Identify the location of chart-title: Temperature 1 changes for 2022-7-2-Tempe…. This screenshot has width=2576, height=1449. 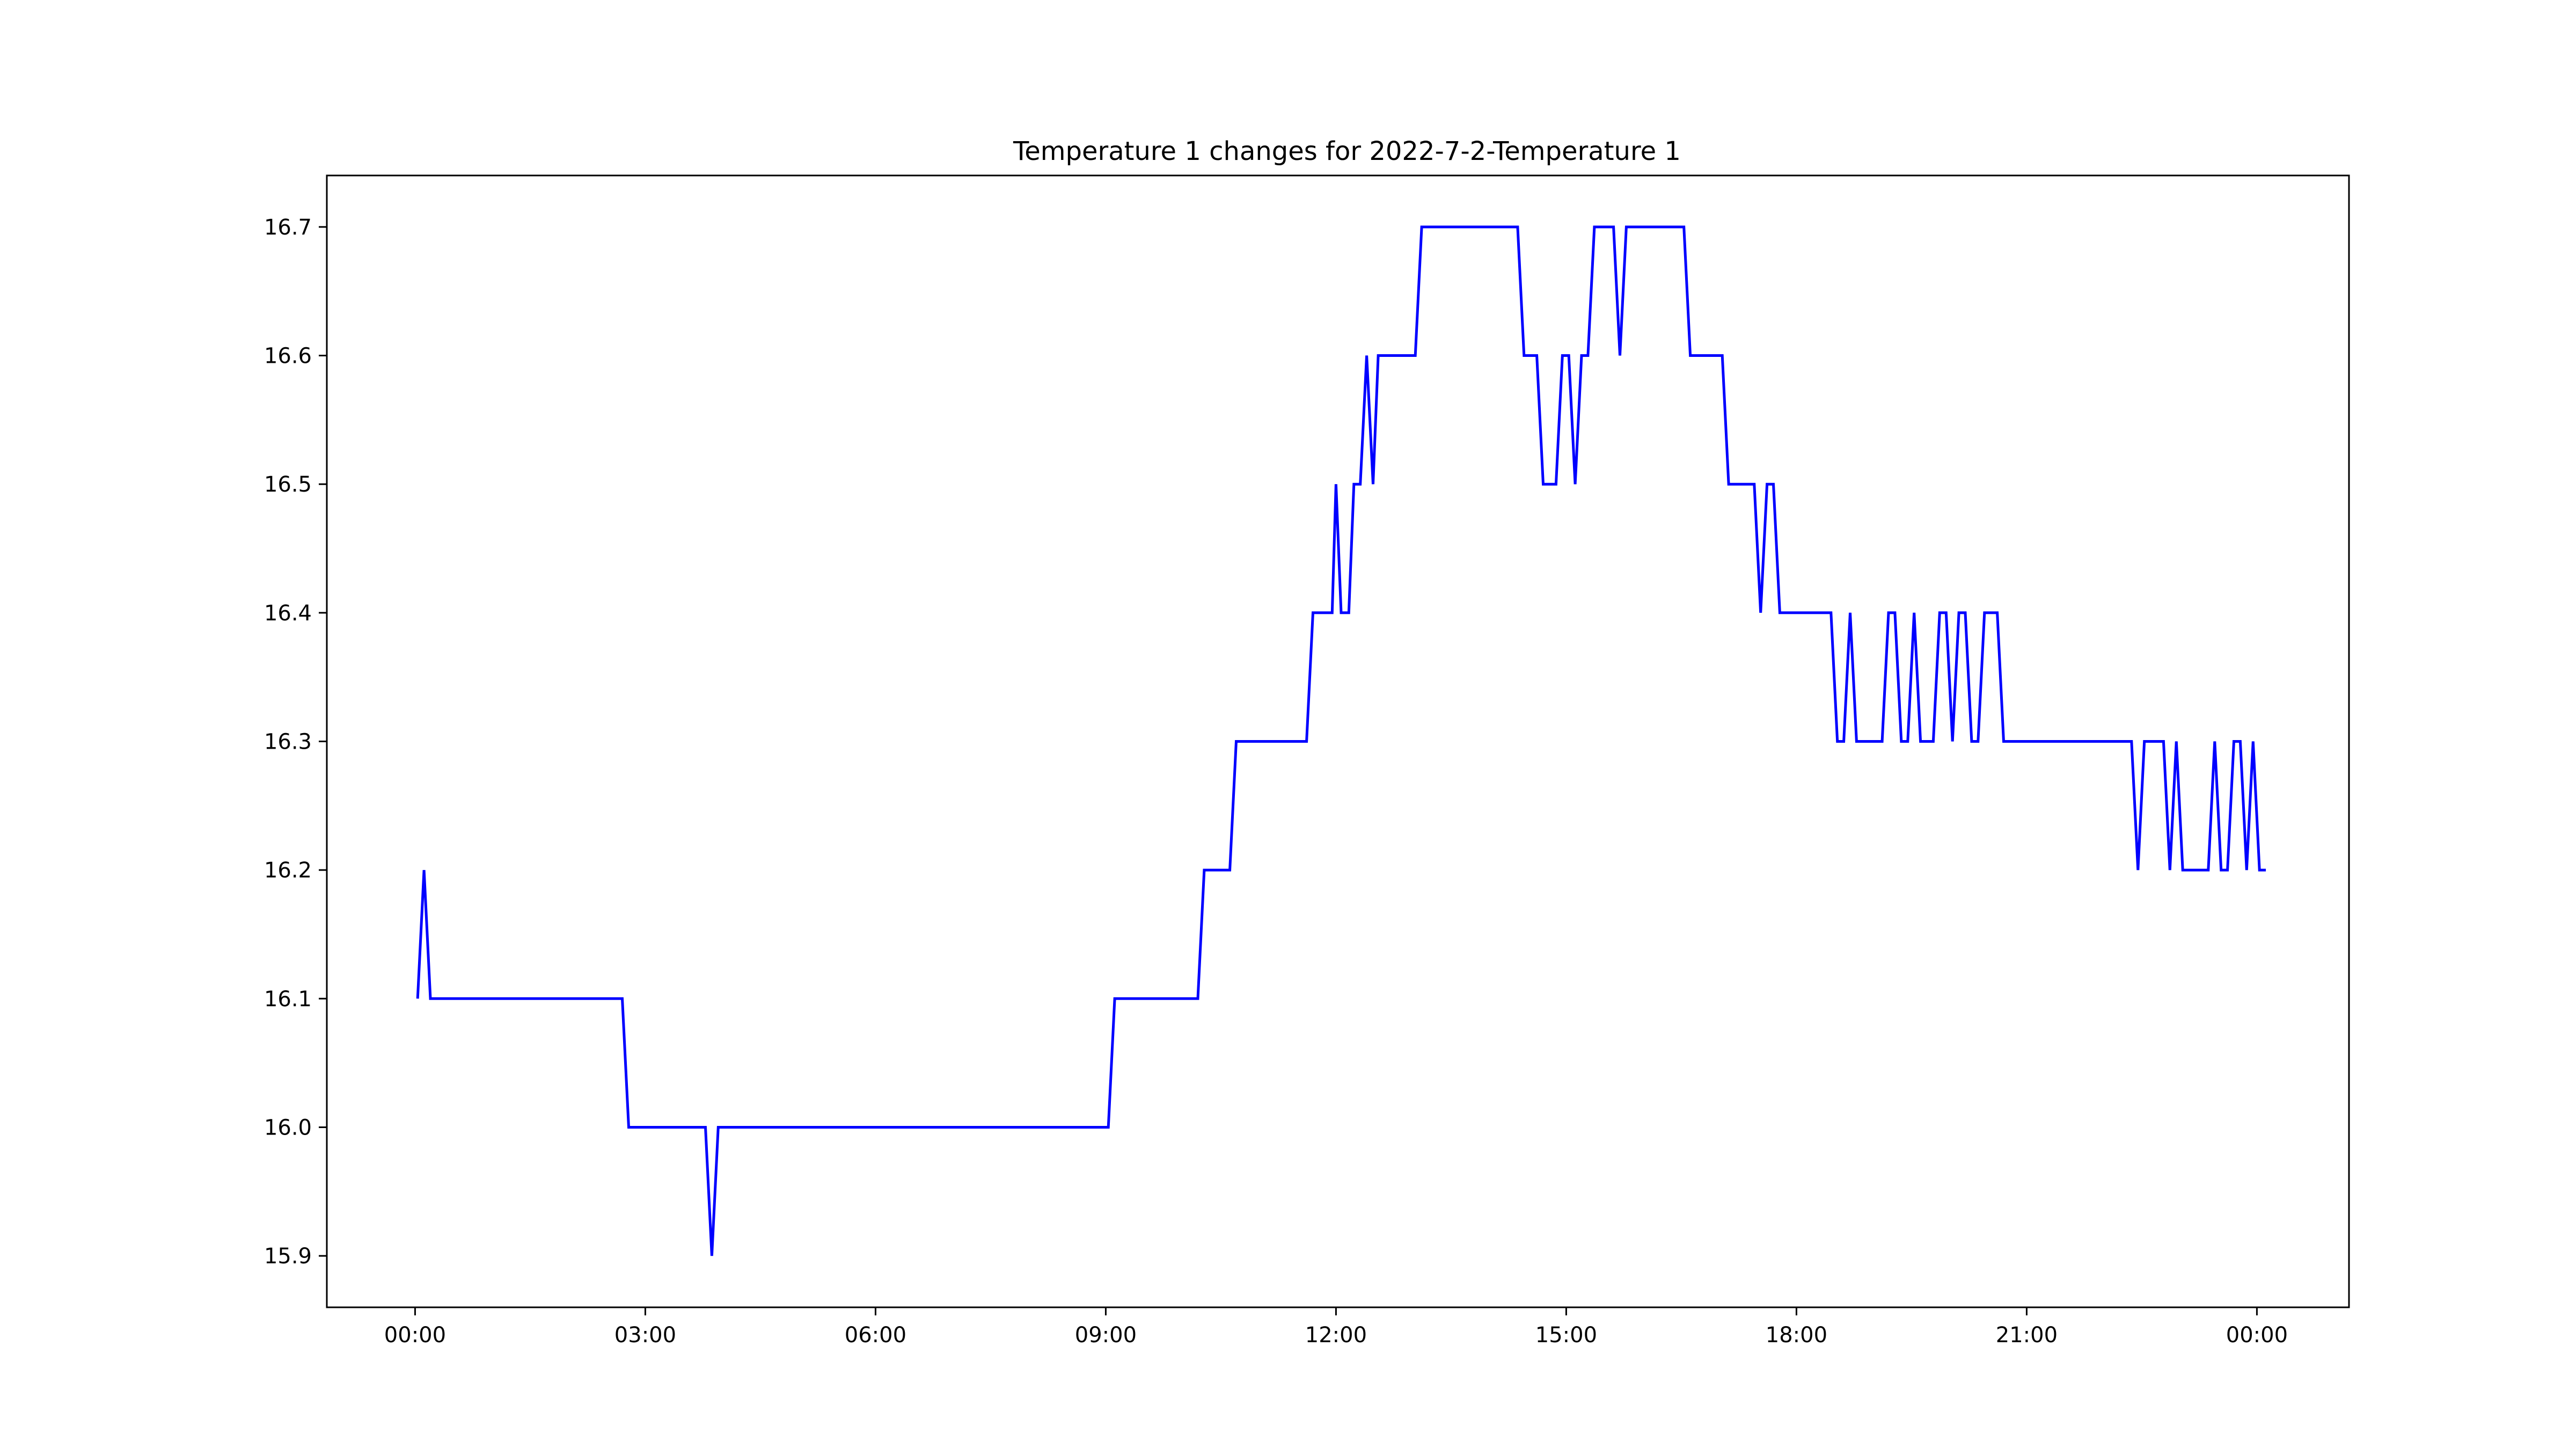
(1347, 151).